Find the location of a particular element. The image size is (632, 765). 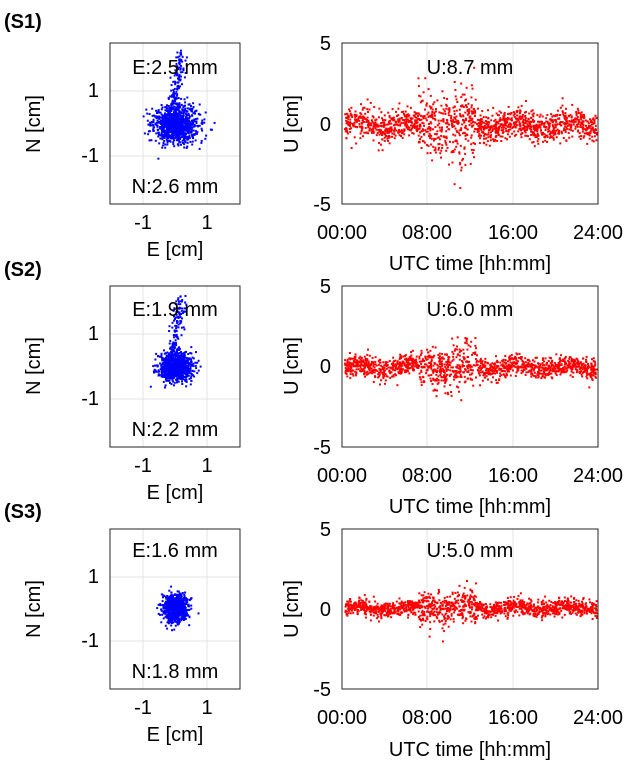

y-tick-label: 1 is located at coordinates (93, 334).